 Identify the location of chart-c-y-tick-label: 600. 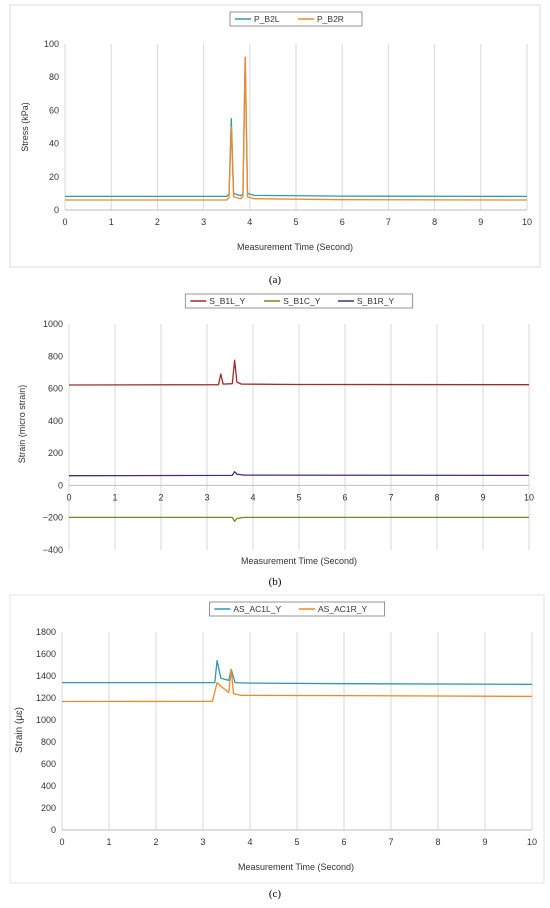
(48, 764).